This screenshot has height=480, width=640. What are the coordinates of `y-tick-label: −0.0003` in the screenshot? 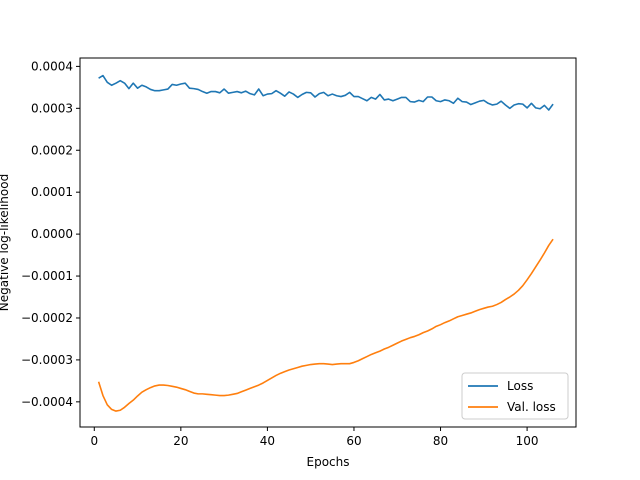 It's located at (47, 360).